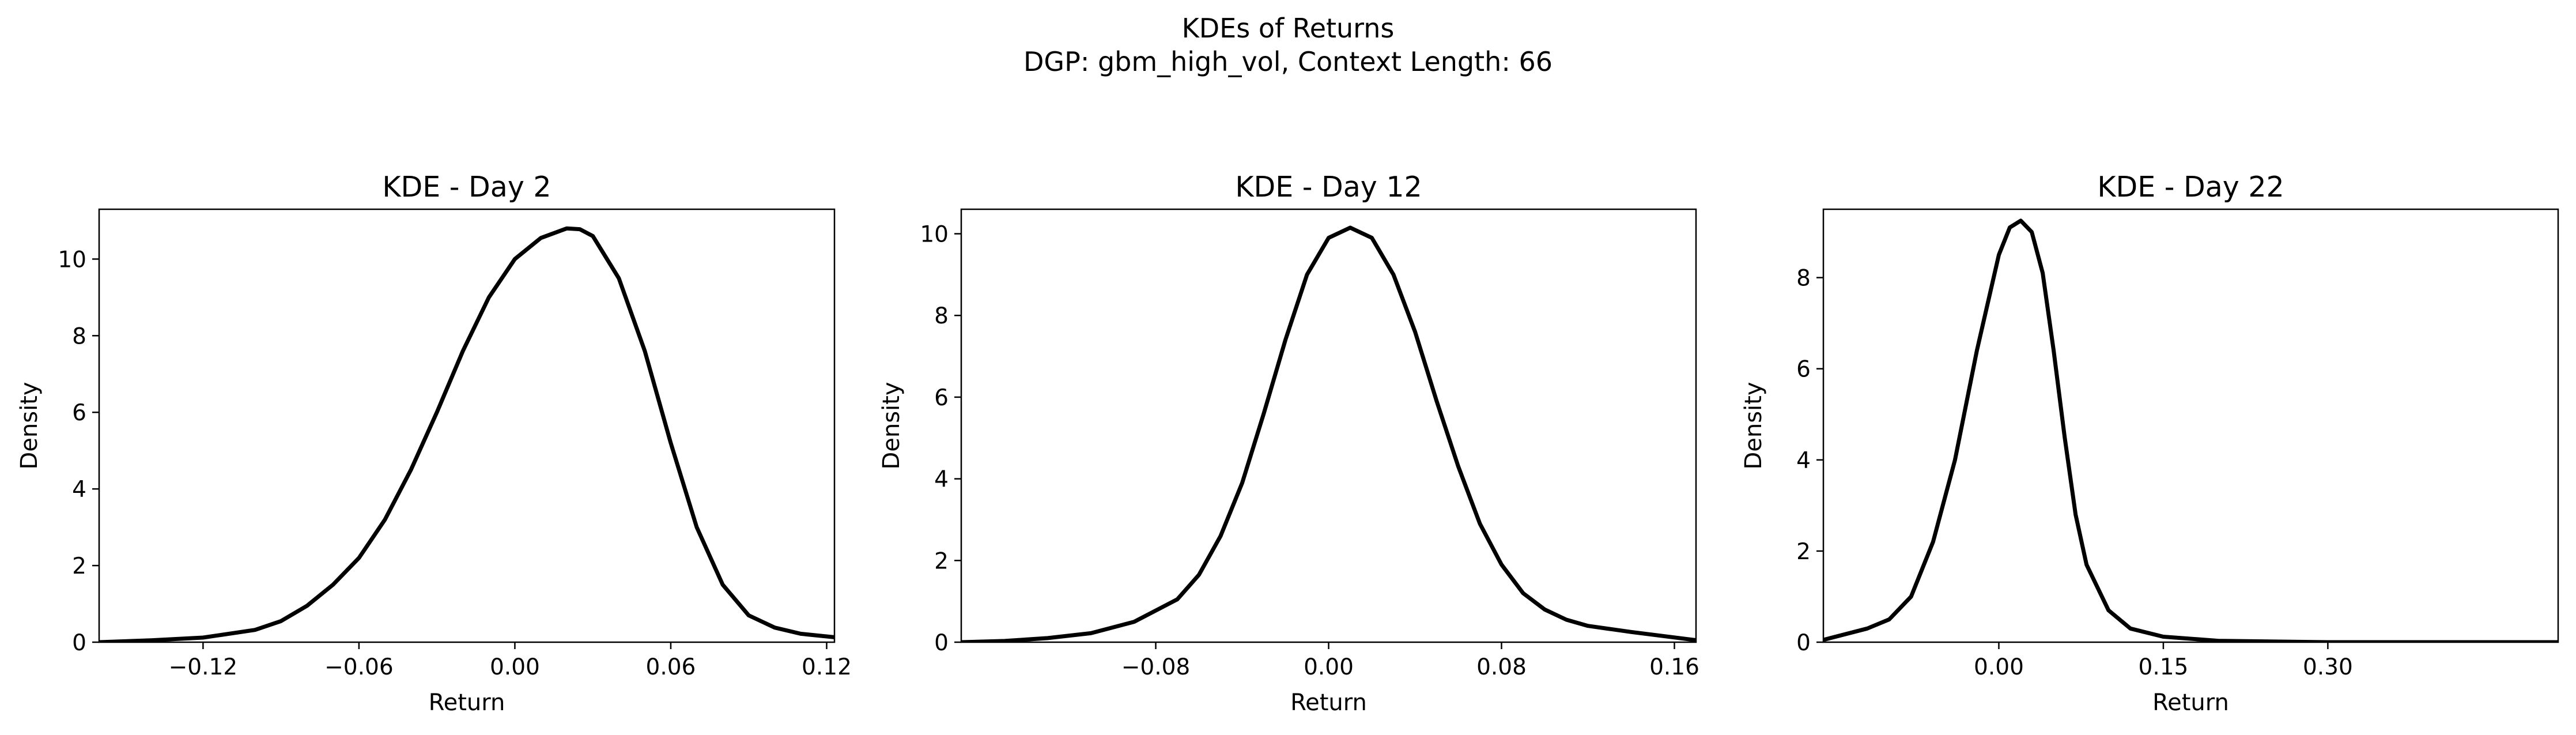 This screenshot has height=735, width=2576. Describe the element at coordinates (2164, 667) in the screenshot. I see `x-tick-label: 0.15` at that location.